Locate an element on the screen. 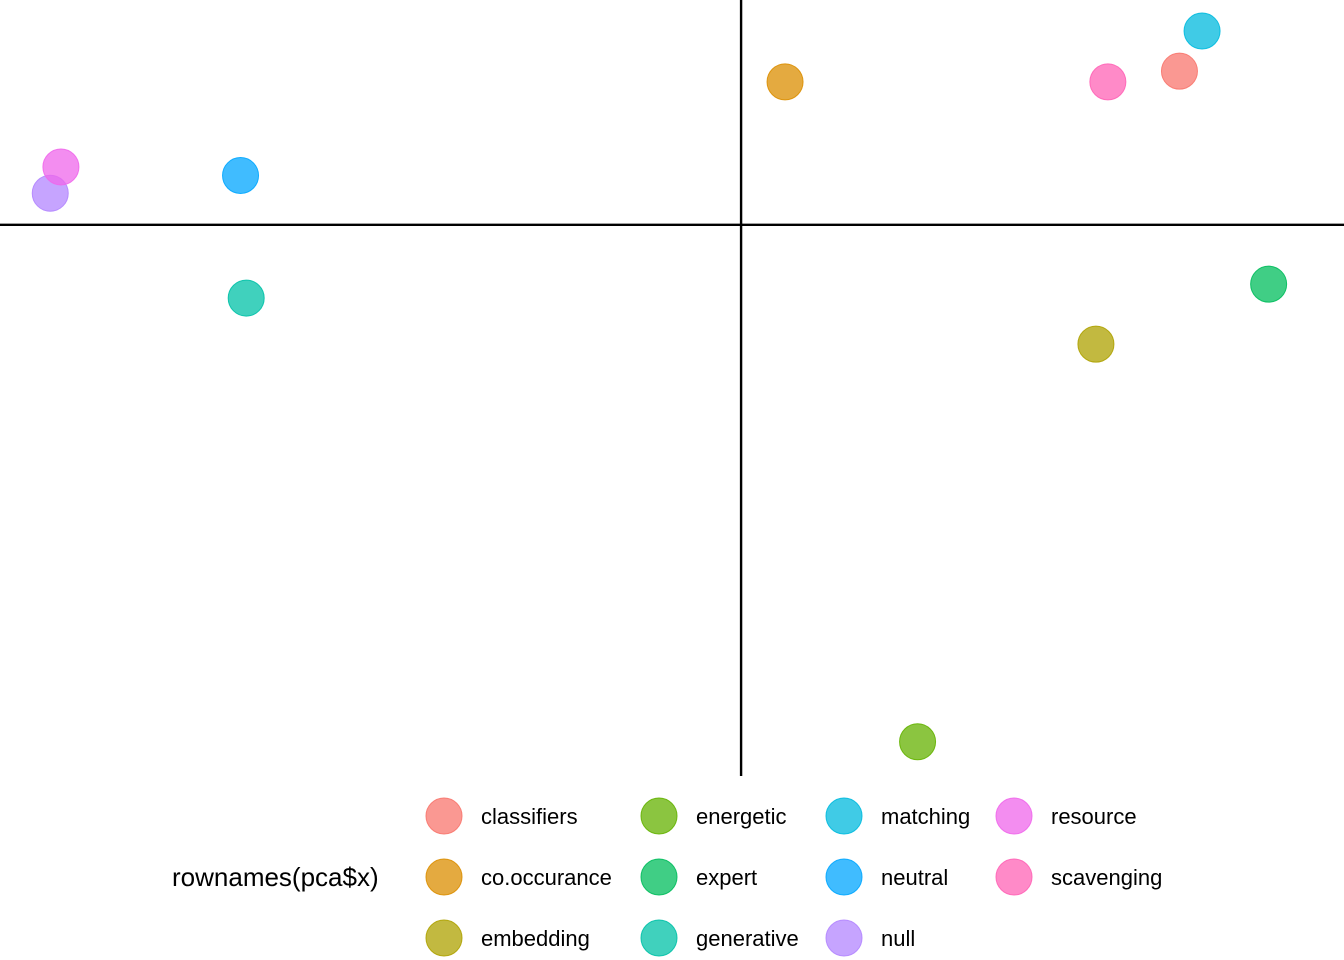 The image size is (1344, 960). point-matching is located at coordinates (1202, 31).